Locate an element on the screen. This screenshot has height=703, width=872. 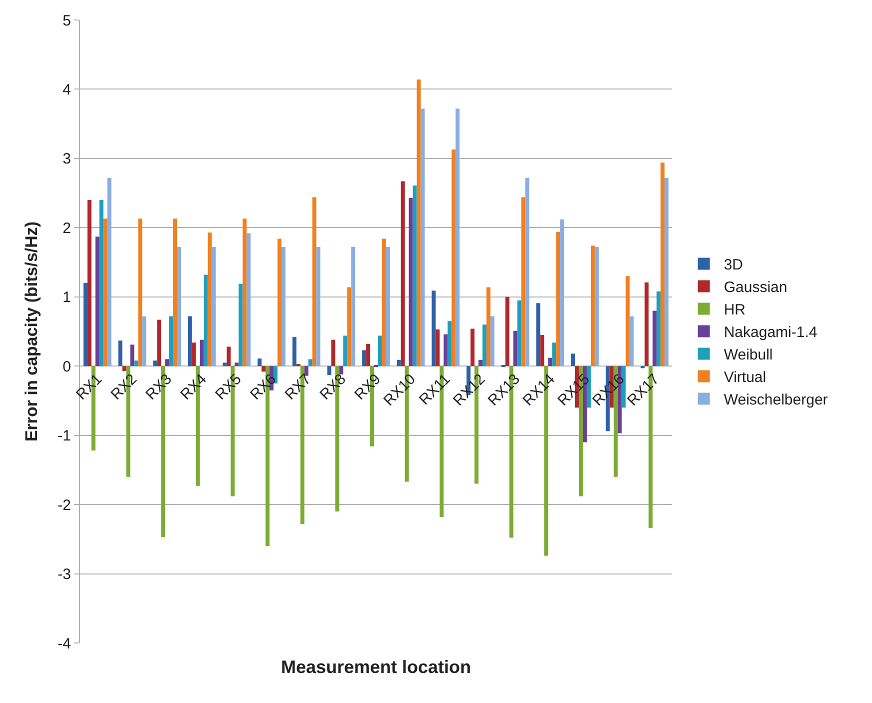
y-tick-label: -2 is located at coordinates (64, 505).